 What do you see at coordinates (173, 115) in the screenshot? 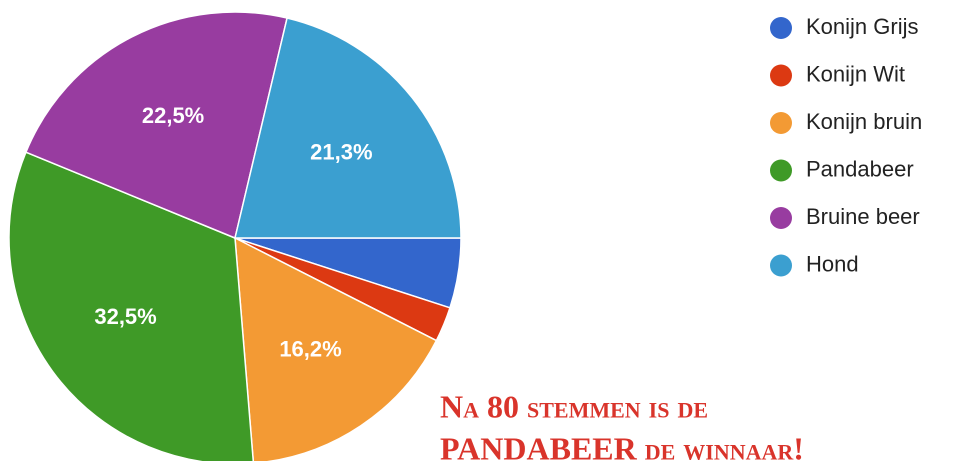
I see `slice-label: 22,5%` at bounding box center [173, 115].